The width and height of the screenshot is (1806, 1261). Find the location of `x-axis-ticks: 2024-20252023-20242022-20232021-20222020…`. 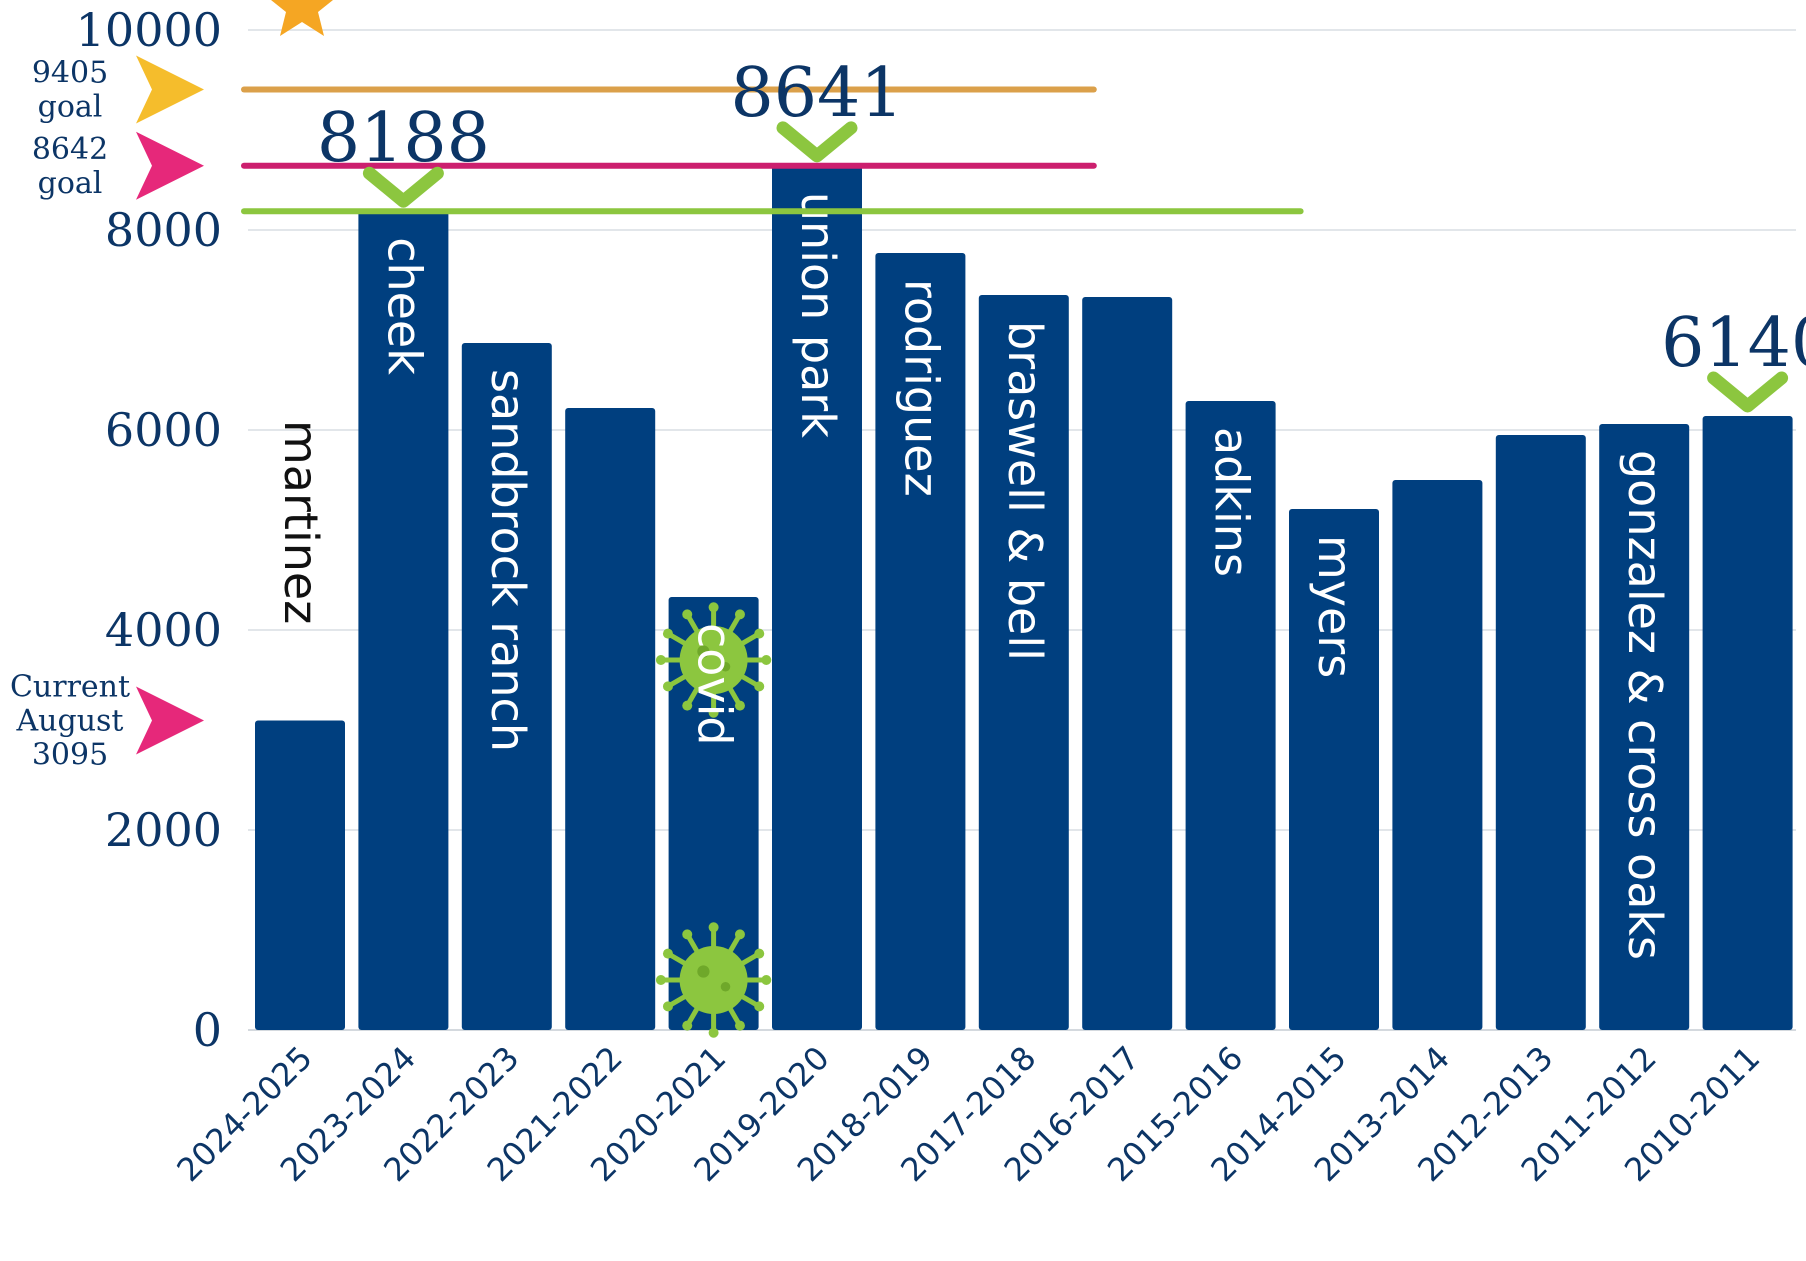

x-axis-ticks: 2024-20252023-20242022-20232021-20222020… is located at coordinates (968, 1114).